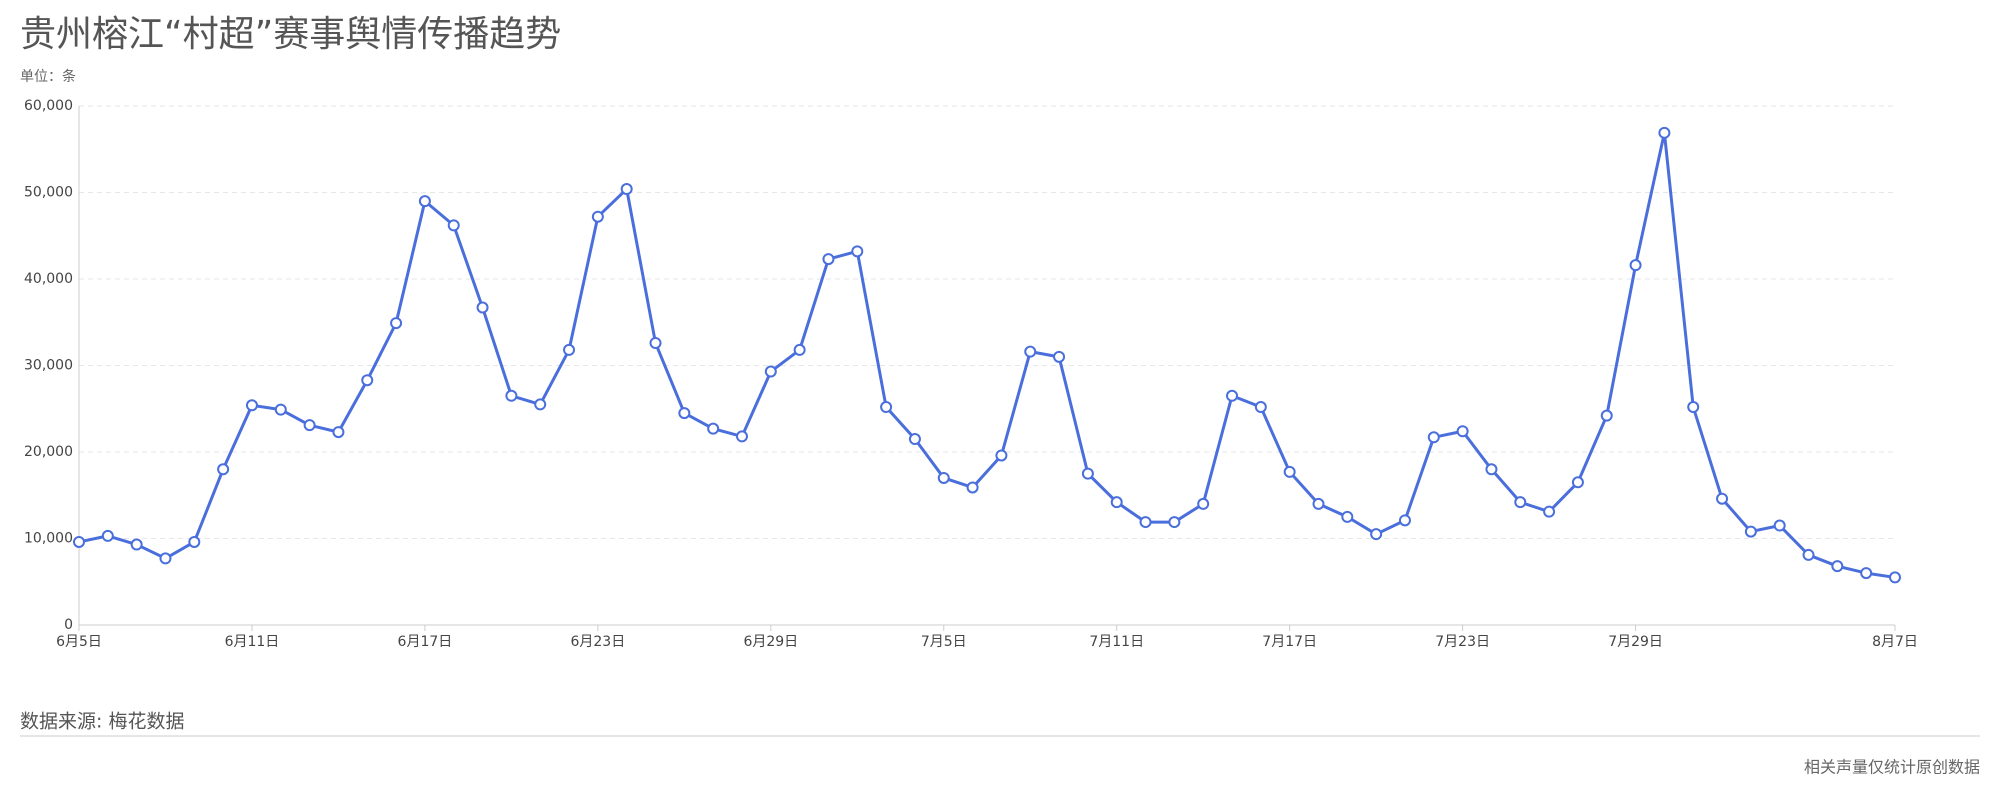 This screenshot has height=800, width=2000. Describe the element at coordinates (770, 642) in the screenshot. I see `x-tick-label: 6月29日` at that location.